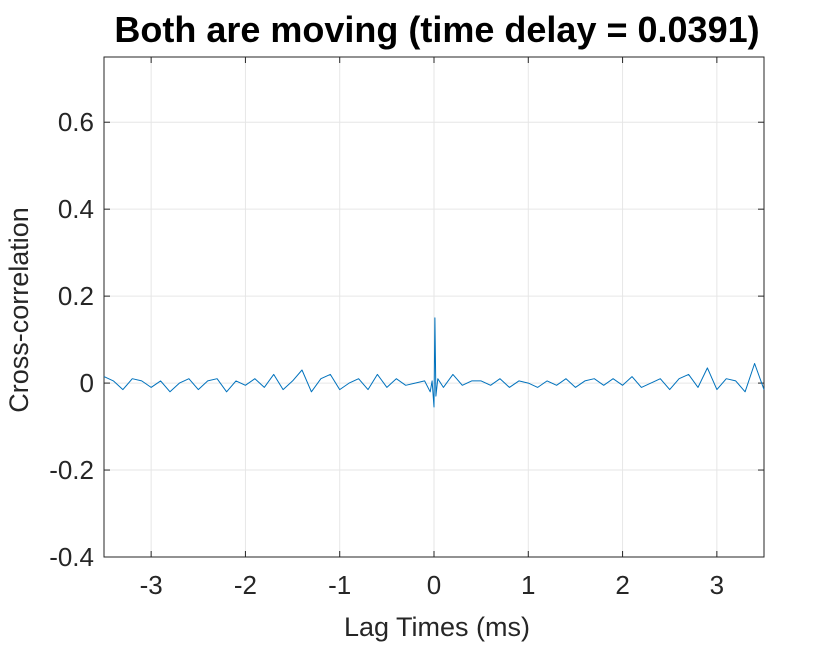  What do you see at coordinates (76, 296) in the screenshot?
I see `y-tick-label: 0.2` at bounding box center [76, 296].